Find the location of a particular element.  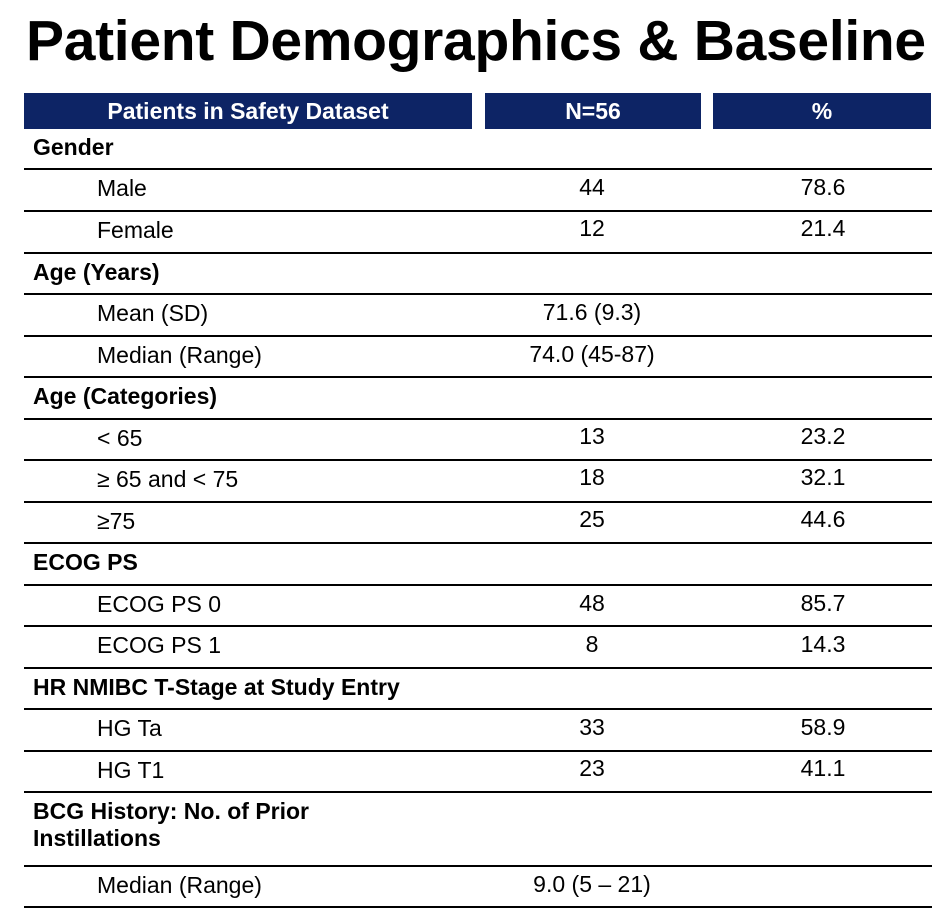

row-label: ECOG PS 1 is located at coordinates (159, 645).